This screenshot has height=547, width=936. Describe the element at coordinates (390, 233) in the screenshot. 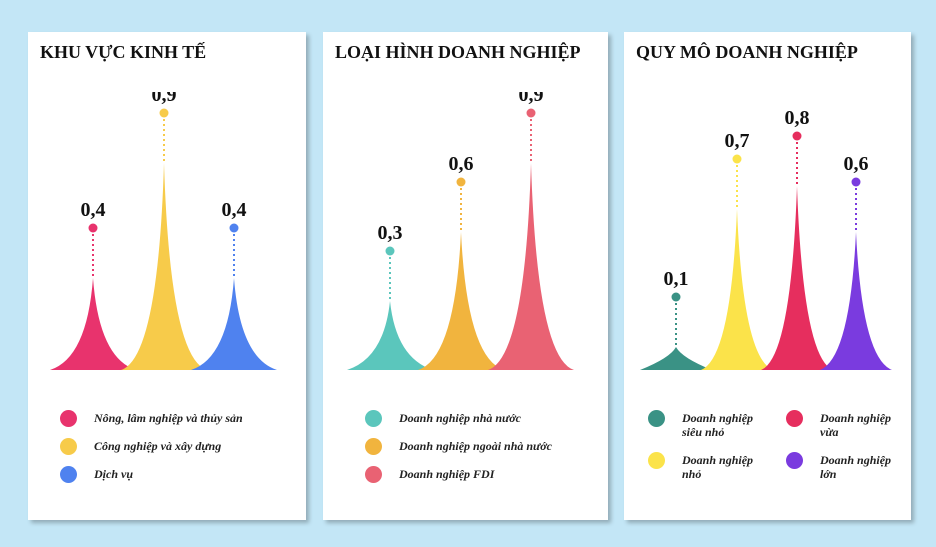

I see `data-label: 0,3` at that location.